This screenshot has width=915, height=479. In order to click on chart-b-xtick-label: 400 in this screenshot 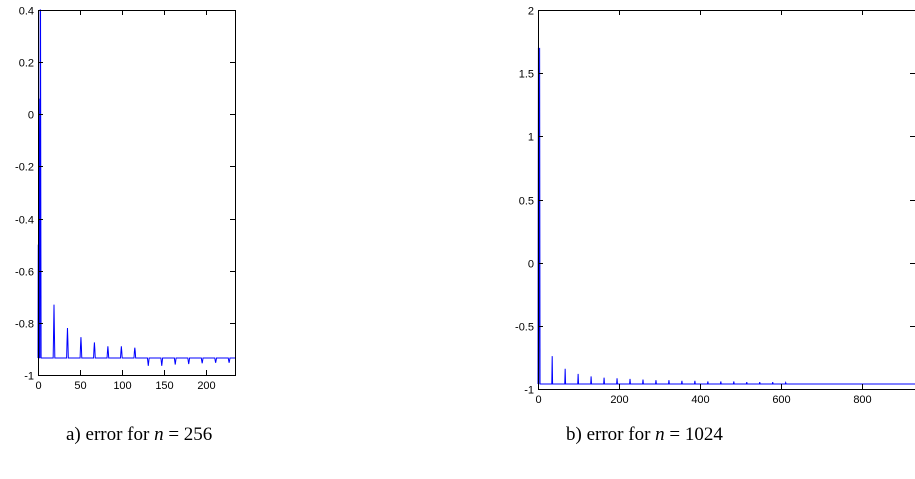, I will do `click(700, 400)`.